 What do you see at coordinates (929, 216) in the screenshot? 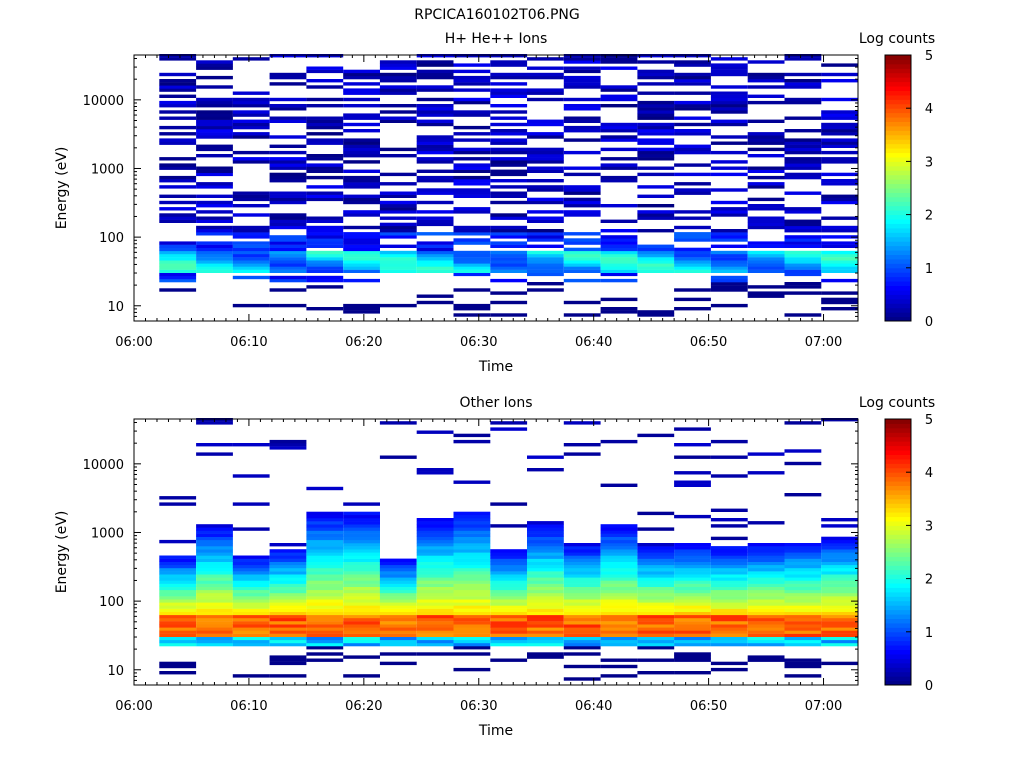
I see `colorbar-tick-label: 2` at bounding box center [929, 216].